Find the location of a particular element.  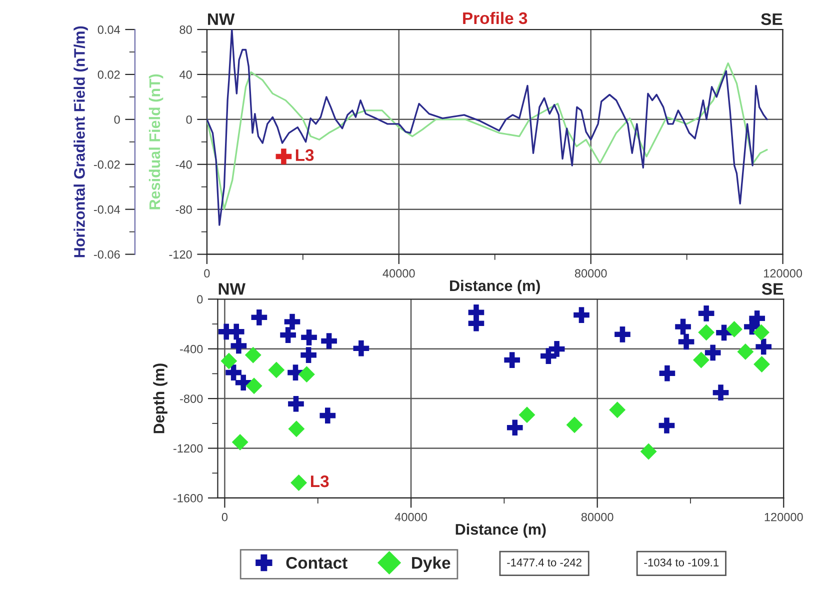

legend-label: Contact is located at coordinates (317, 562).